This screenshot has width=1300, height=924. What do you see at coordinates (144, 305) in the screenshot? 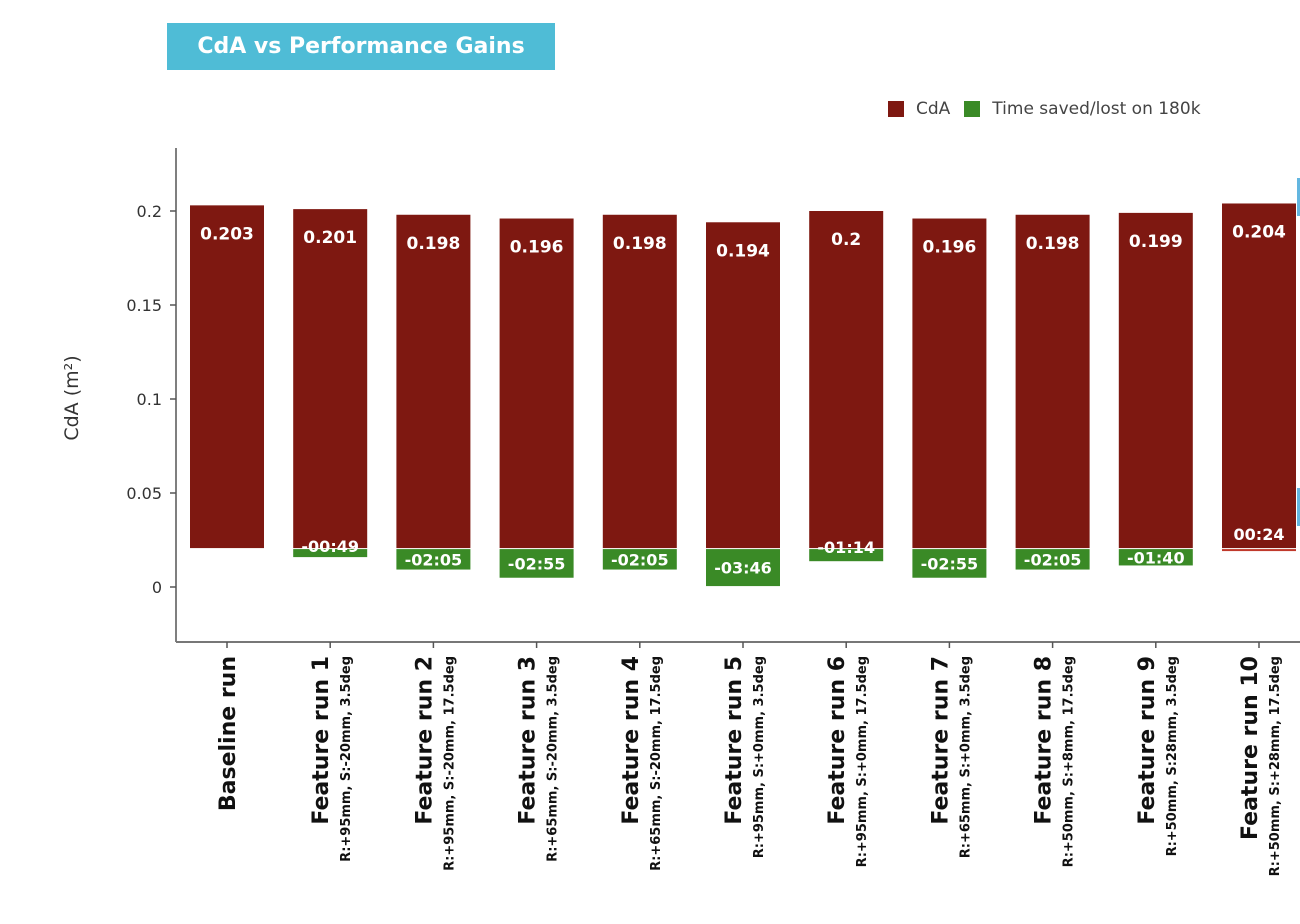
I see `y-tick-label: 0.15` at bounding box center [144, 305].